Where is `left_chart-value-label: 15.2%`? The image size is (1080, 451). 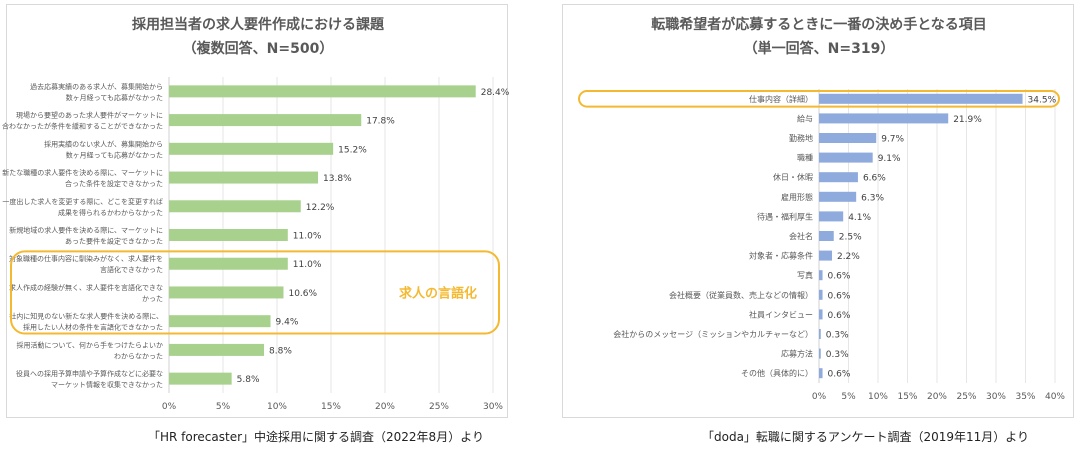
left_chart-value-label: 15.2% is located at coordinates (352, 150).